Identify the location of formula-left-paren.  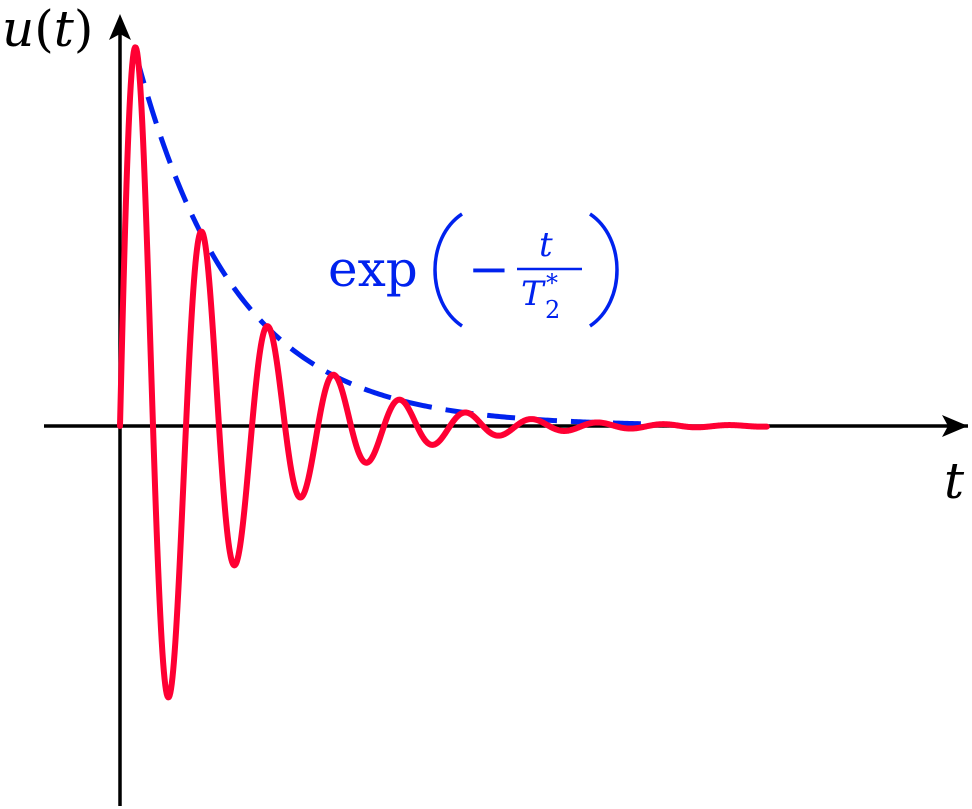
(448, 270).